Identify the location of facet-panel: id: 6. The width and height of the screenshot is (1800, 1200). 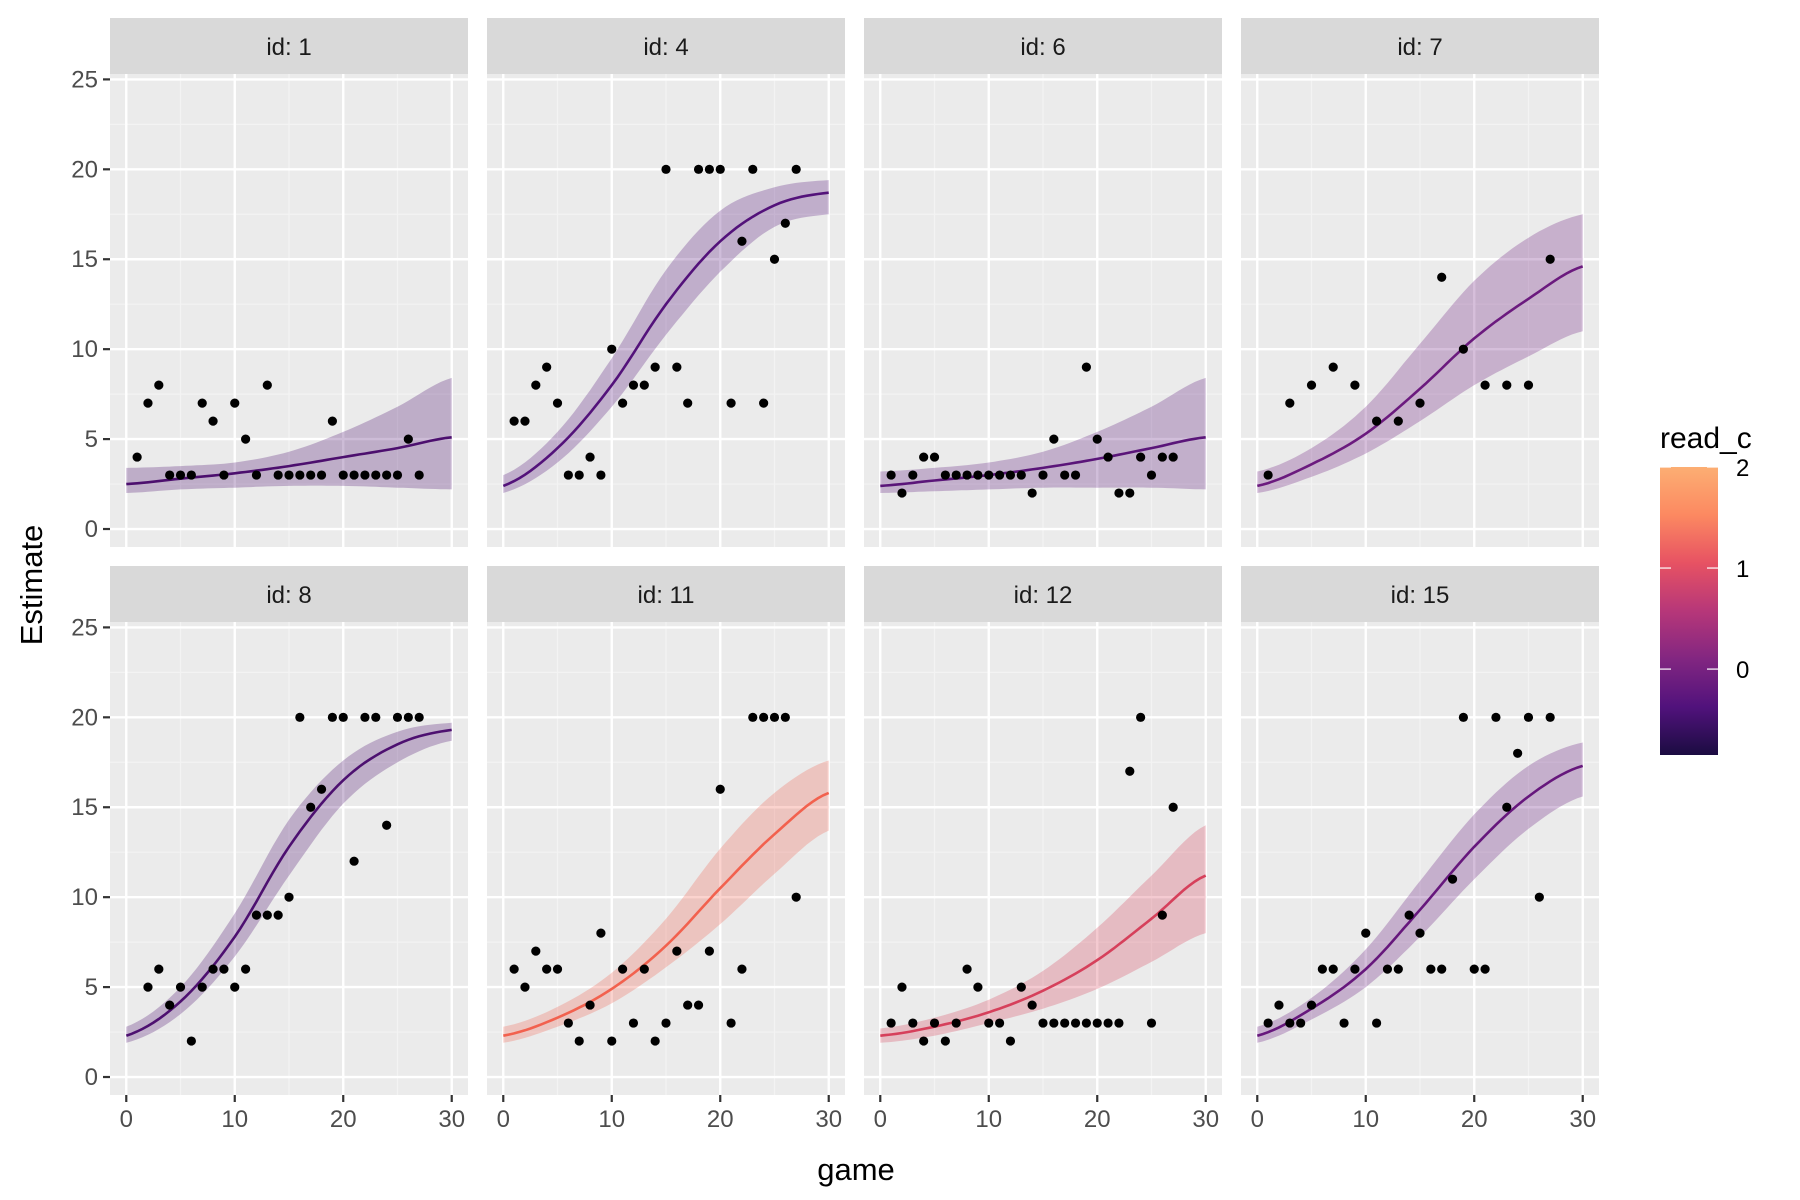
(1043, 282).